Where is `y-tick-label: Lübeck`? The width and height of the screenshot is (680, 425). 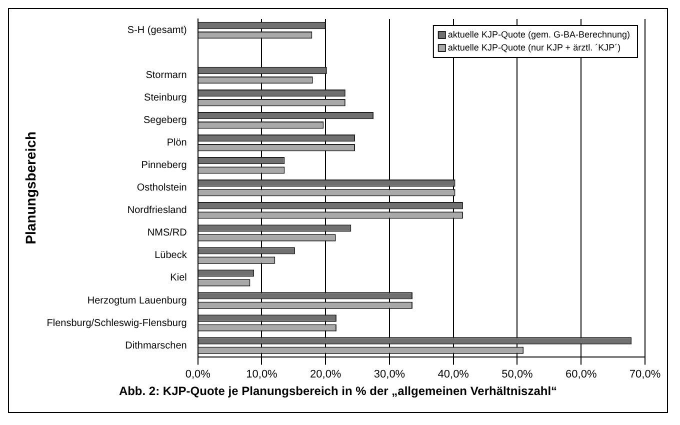
y-tick-label: Lübeck is located at coordinates (171, 256).